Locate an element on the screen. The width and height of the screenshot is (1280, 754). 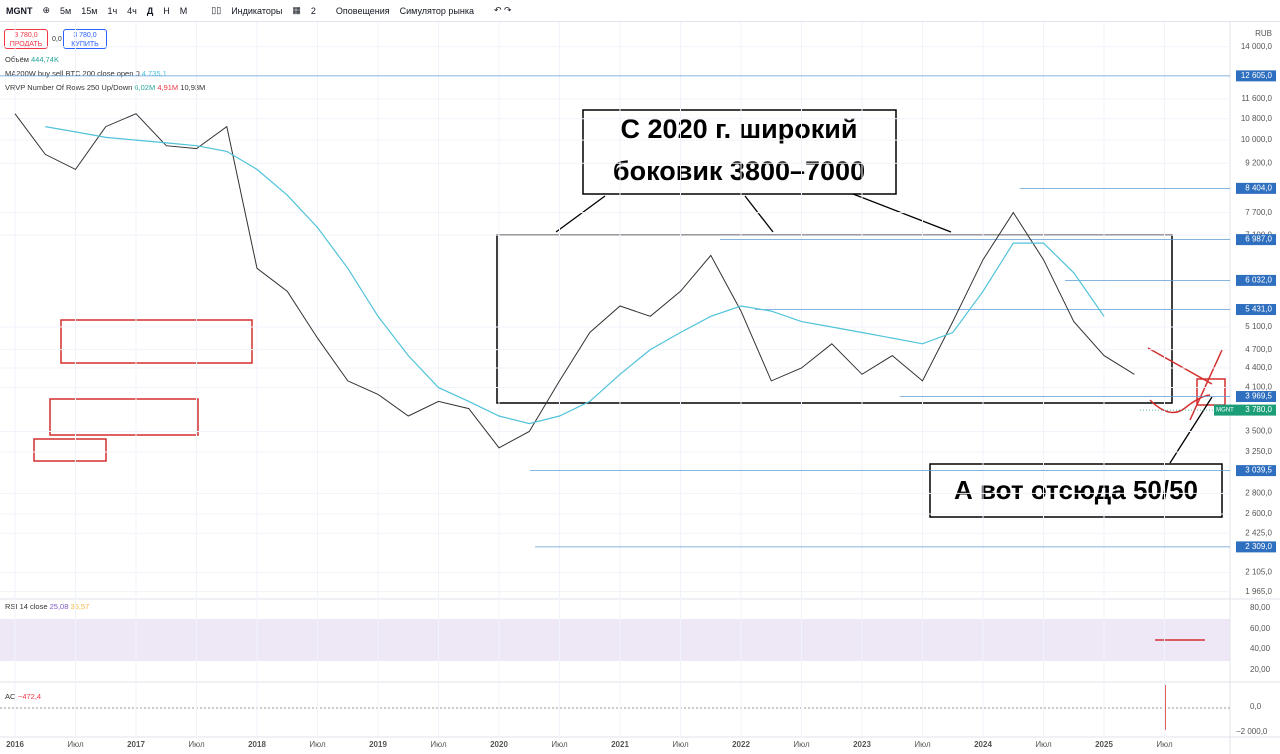
currency: RUB is located at coordinates (1263, 33).